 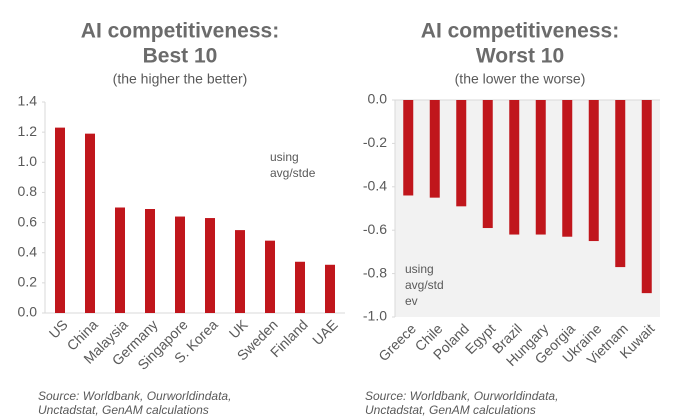 I want to click on y-tick-label: 0.2, so click(x=28, y=282).